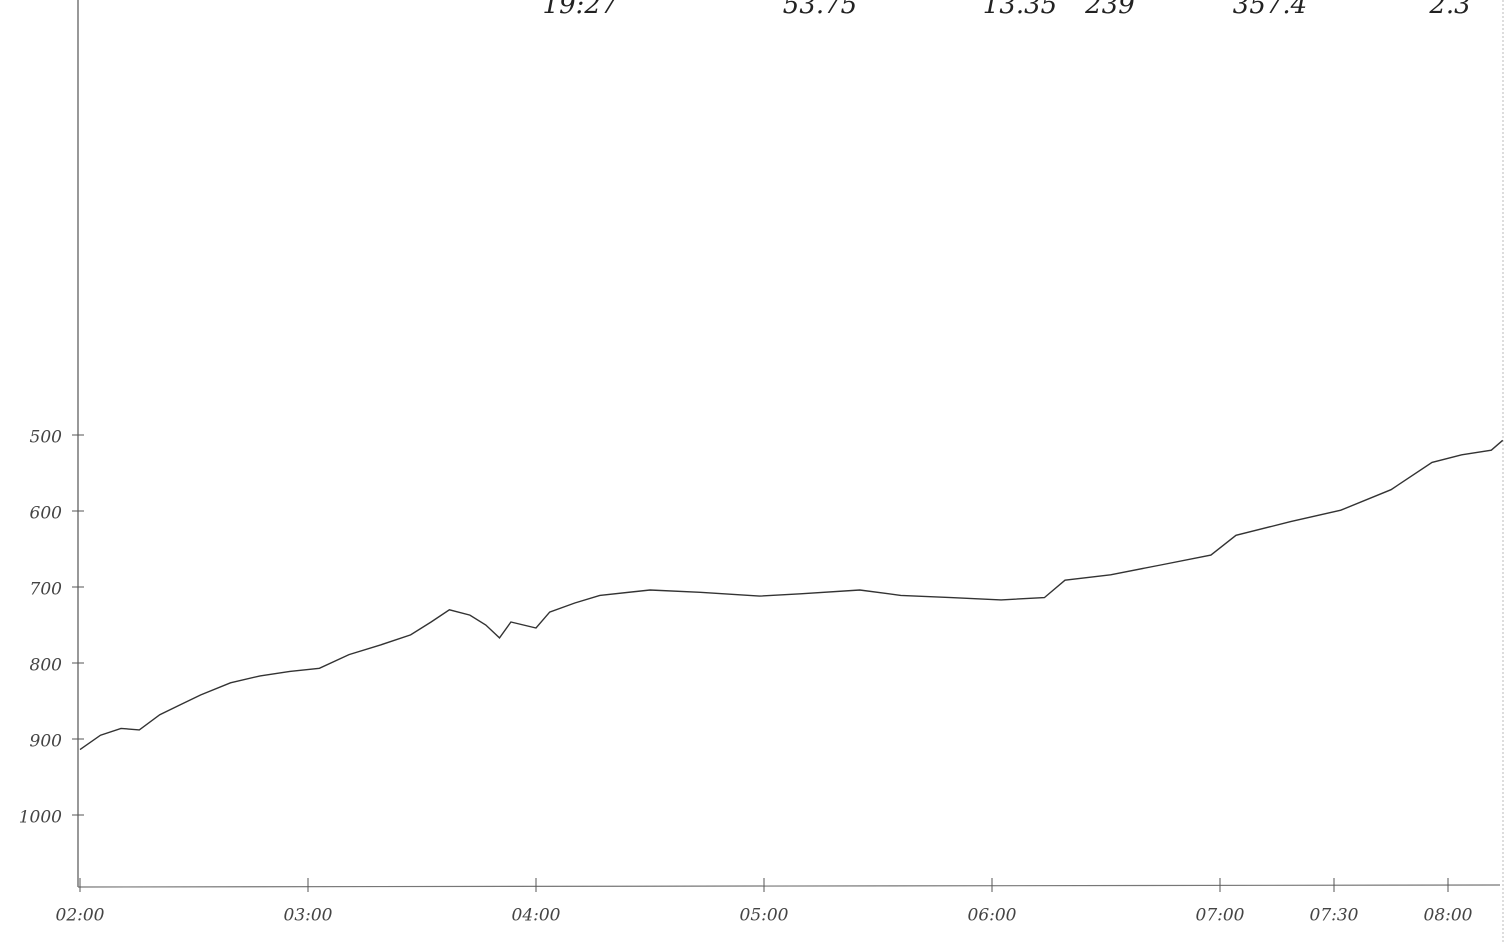 This screenshot has width=1508, height=943. Describe the element at coordinates (46, 514) in the screenshot. I see `y-tick-label: 600` at that location.